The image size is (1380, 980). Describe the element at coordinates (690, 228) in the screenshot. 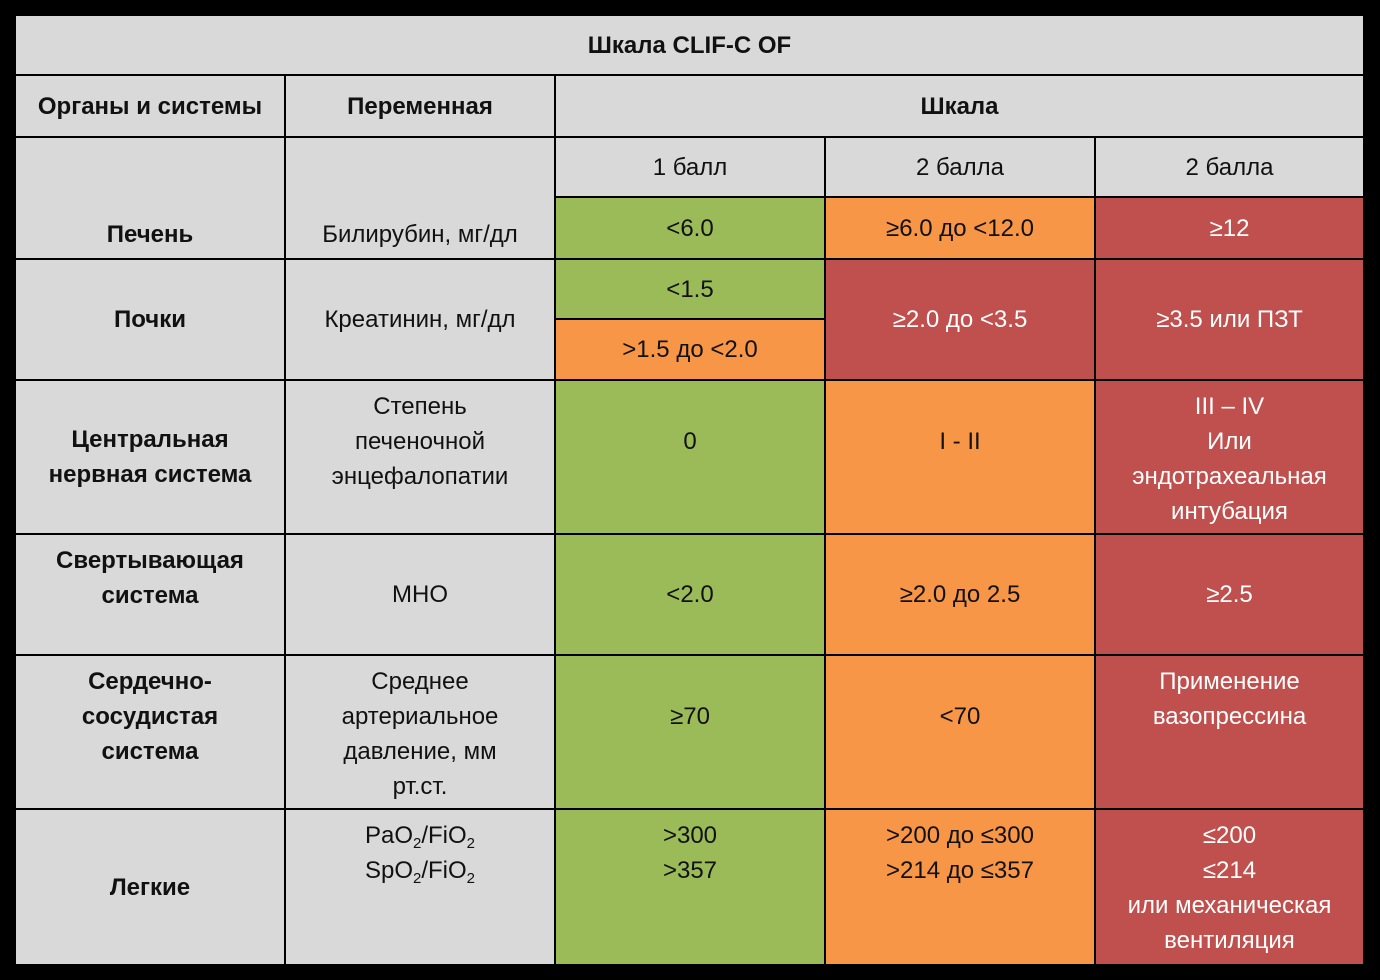

I see `liver-score-1: <6.0` at that location.